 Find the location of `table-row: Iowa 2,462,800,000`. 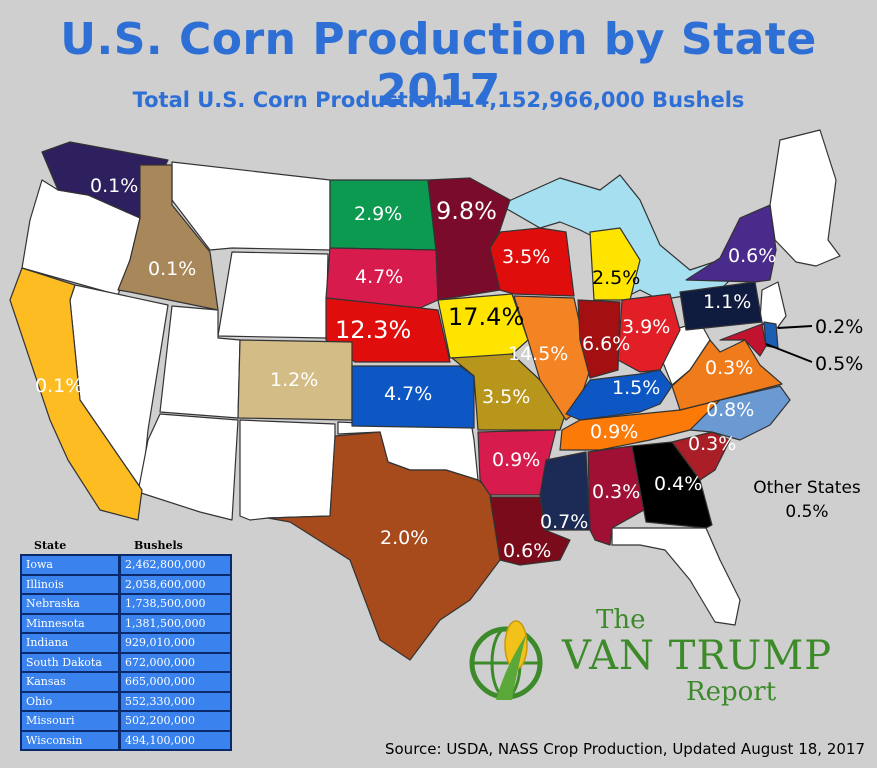

table-row: Iowa 2,462,800,000 is located at coordinates (126, 565).